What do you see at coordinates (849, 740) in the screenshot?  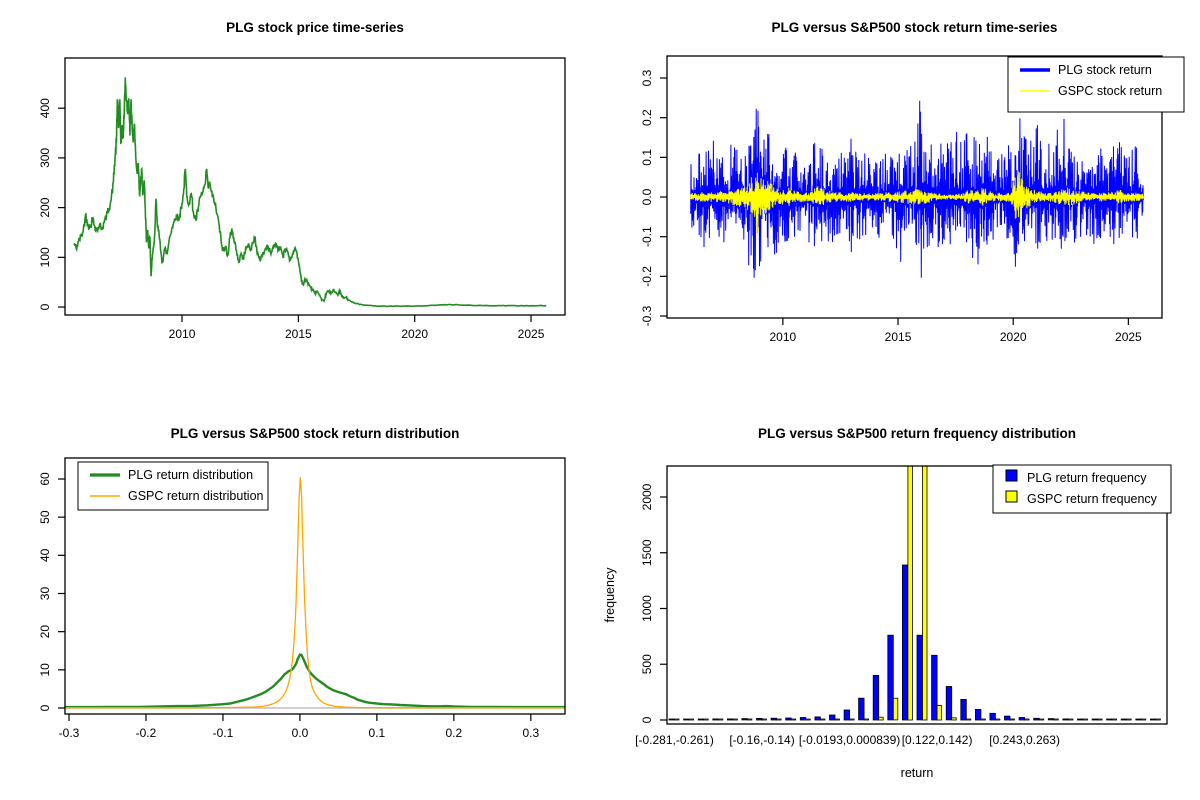 I see `bin-label: [-0.0193,0.000839)` at bounding box center [849, 740].